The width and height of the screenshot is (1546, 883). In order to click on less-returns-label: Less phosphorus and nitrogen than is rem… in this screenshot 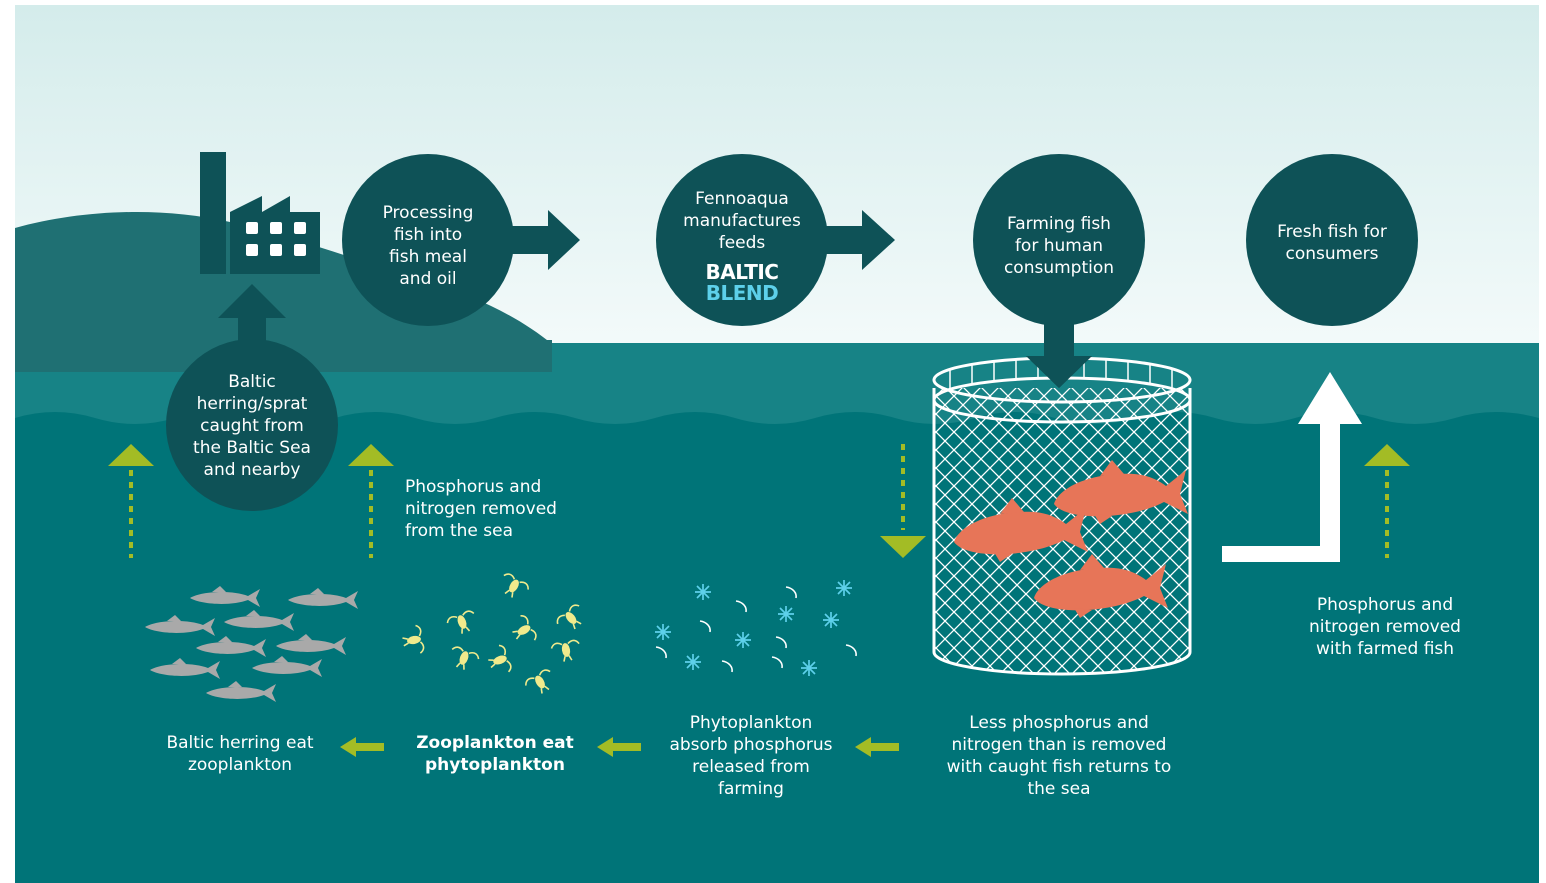, I will do `click(1059, 756)`.